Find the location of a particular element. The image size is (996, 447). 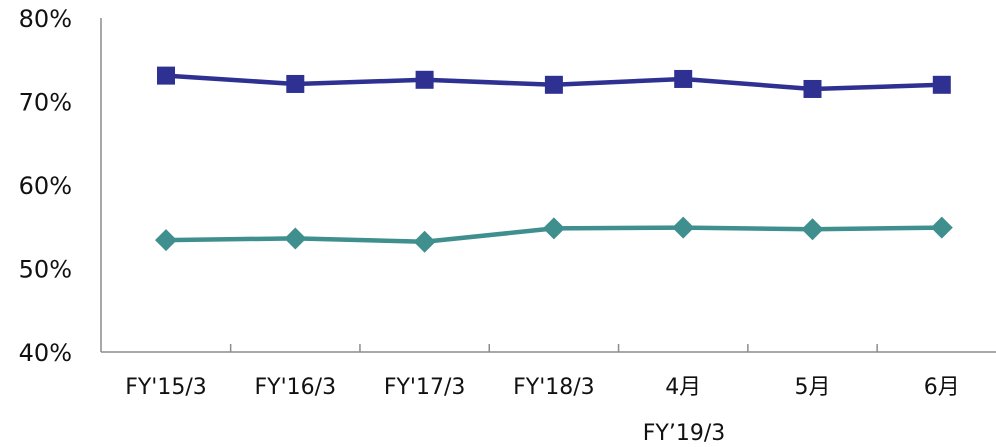

x-tick-label: FY'15/3 is located at coordinates (166, 387).